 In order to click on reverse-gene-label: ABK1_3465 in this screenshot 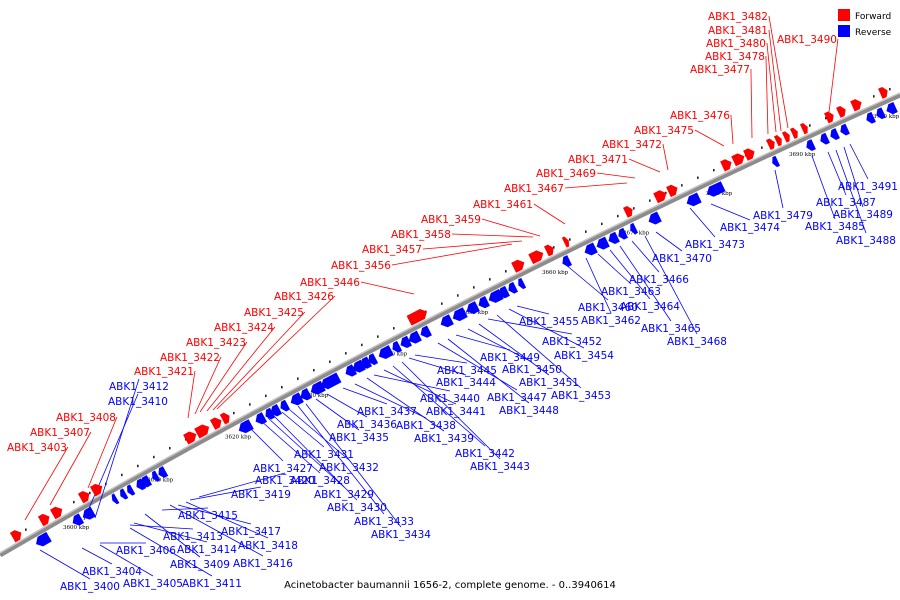, I will do `click(671, 329)`.